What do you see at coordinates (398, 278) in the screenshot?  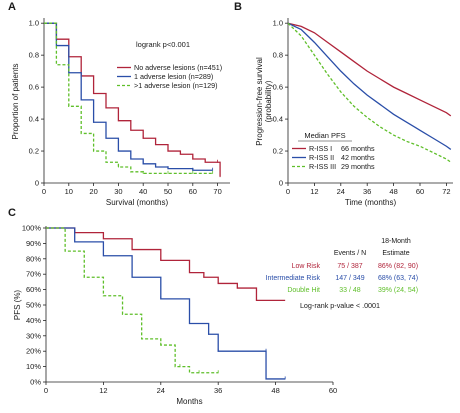 I see `risk-group-estimate: 68% (63, 74)` at bounding box center [398, 278].